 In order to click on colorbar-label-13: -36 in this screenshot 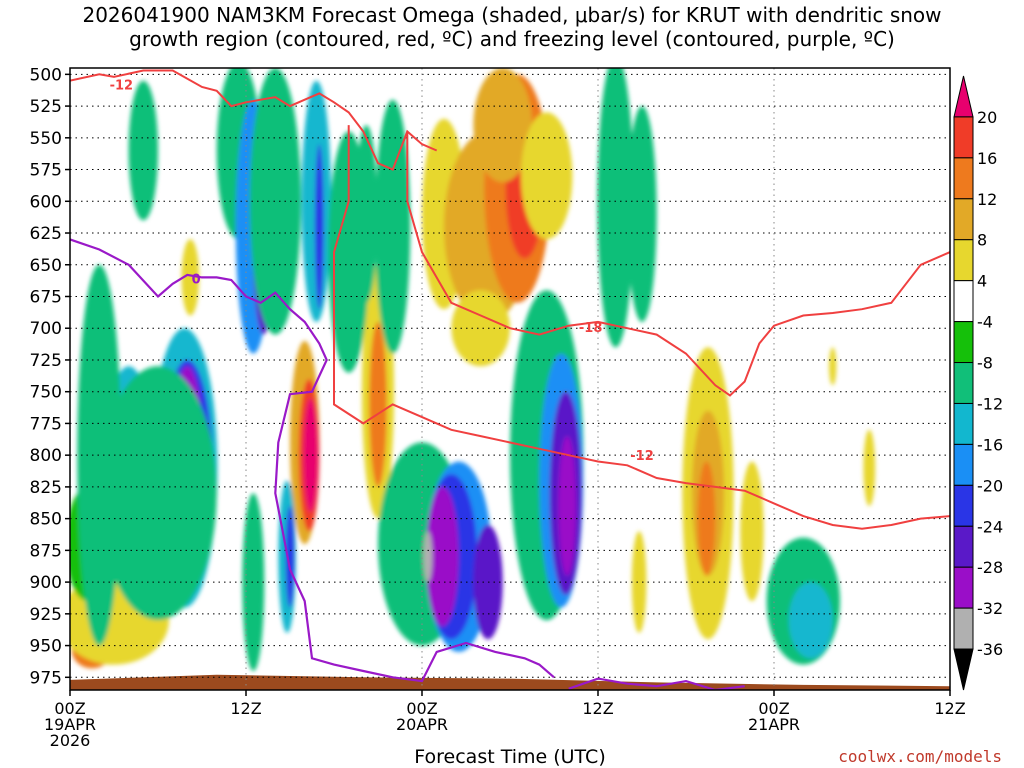, I will do `click(990, 649)`.